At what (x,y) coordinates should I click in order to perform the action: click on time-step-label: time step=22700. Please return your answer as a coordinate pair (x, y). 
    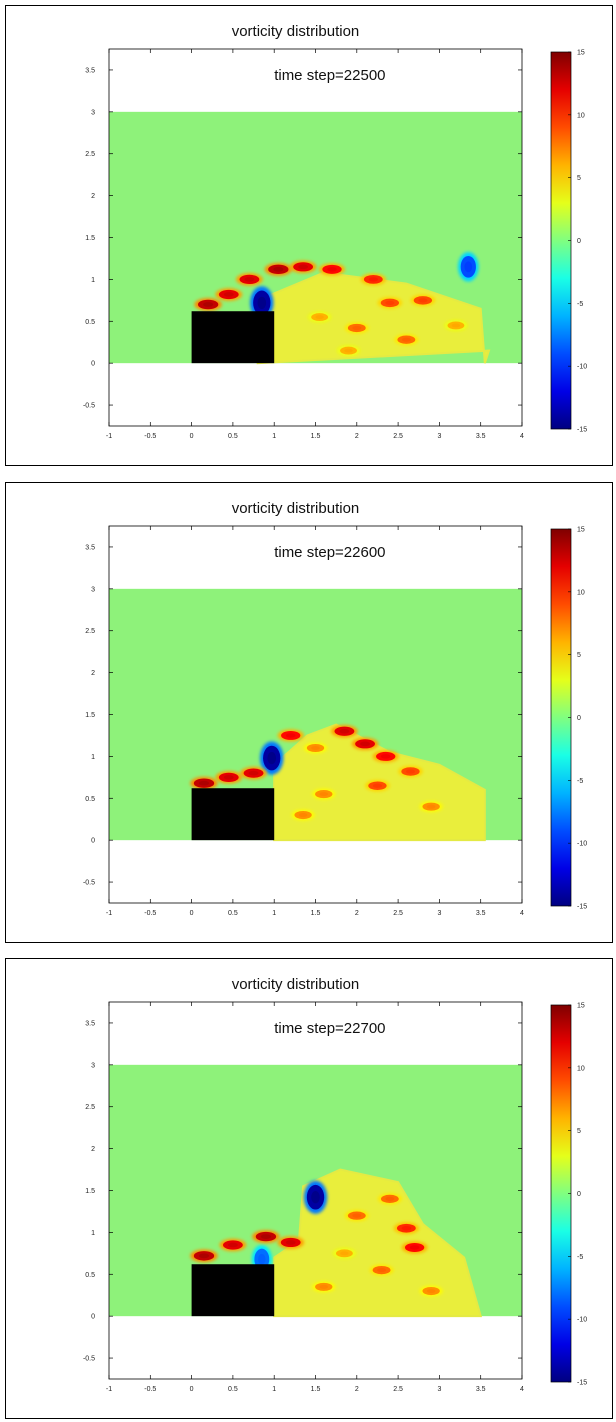
    Looking at the image, I should click on (329, 1028).